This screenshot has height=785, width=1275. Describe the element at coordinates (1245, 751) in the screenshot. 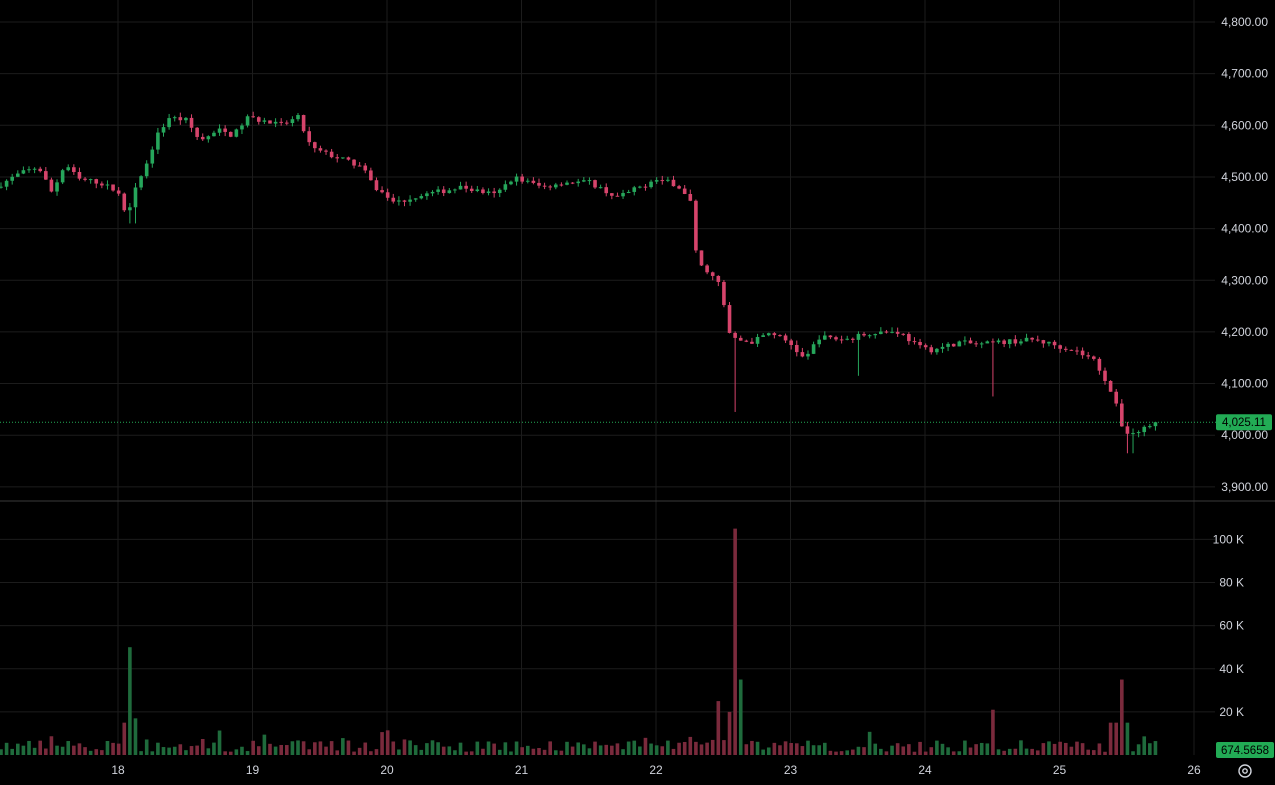

I see `last-volume-label: 674.5658` at that location.